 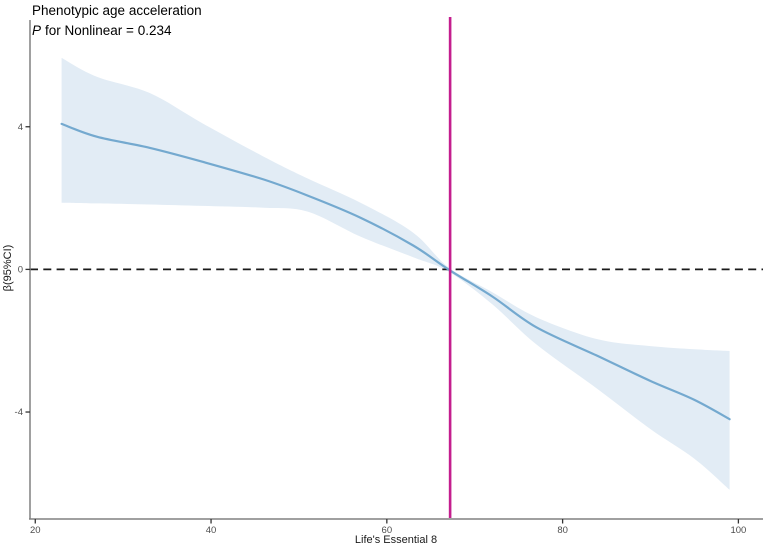 What do you see at coordinates (35, 530) in the screenshot?
I see `x-tick-label: 20` at bounding box center [35, 530].